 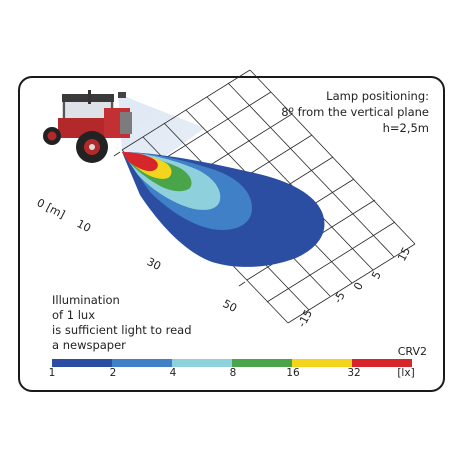 I want to click on lamp-info-line-1: Lamp positioning:, so click(x=377, y=96).